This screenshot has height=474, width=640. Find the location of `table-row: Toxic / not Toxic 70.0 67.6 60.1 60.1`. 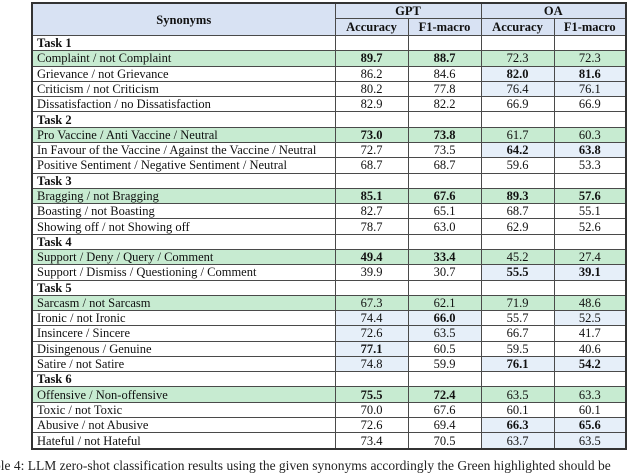

table-row: Toxic / not Toxic 70.0 67.6 60.1 60.1 is located at coordinates (329, 410).